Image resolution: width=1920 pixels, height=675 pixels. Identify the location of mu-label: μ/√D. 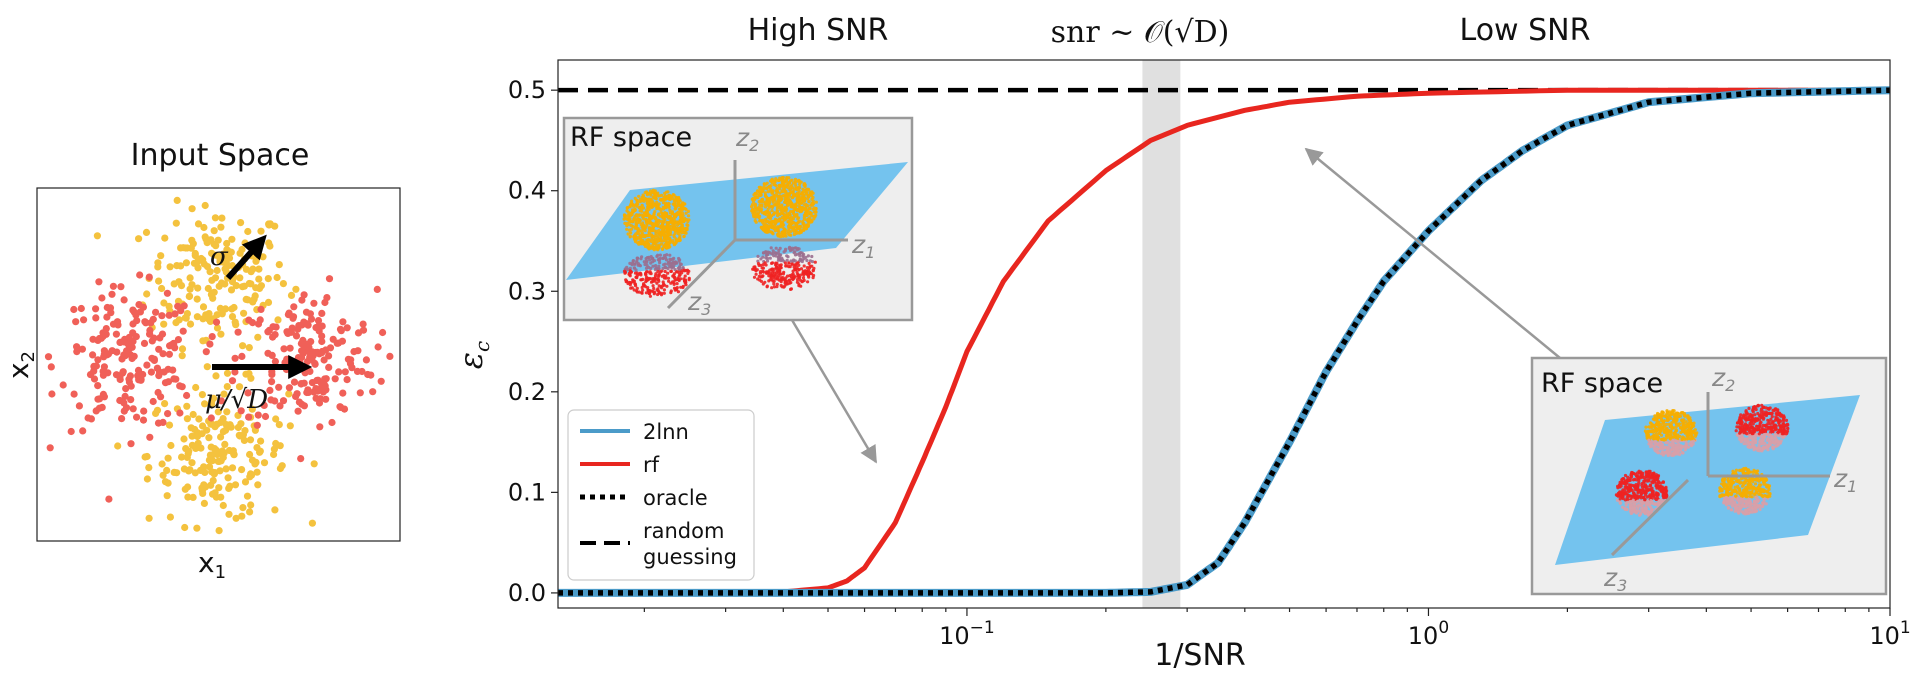
(236, 400).